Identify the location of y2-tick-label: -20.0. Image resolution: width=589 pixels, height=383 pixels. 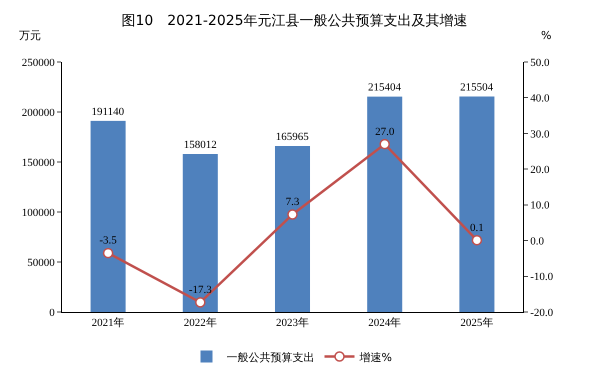
(542, 312).